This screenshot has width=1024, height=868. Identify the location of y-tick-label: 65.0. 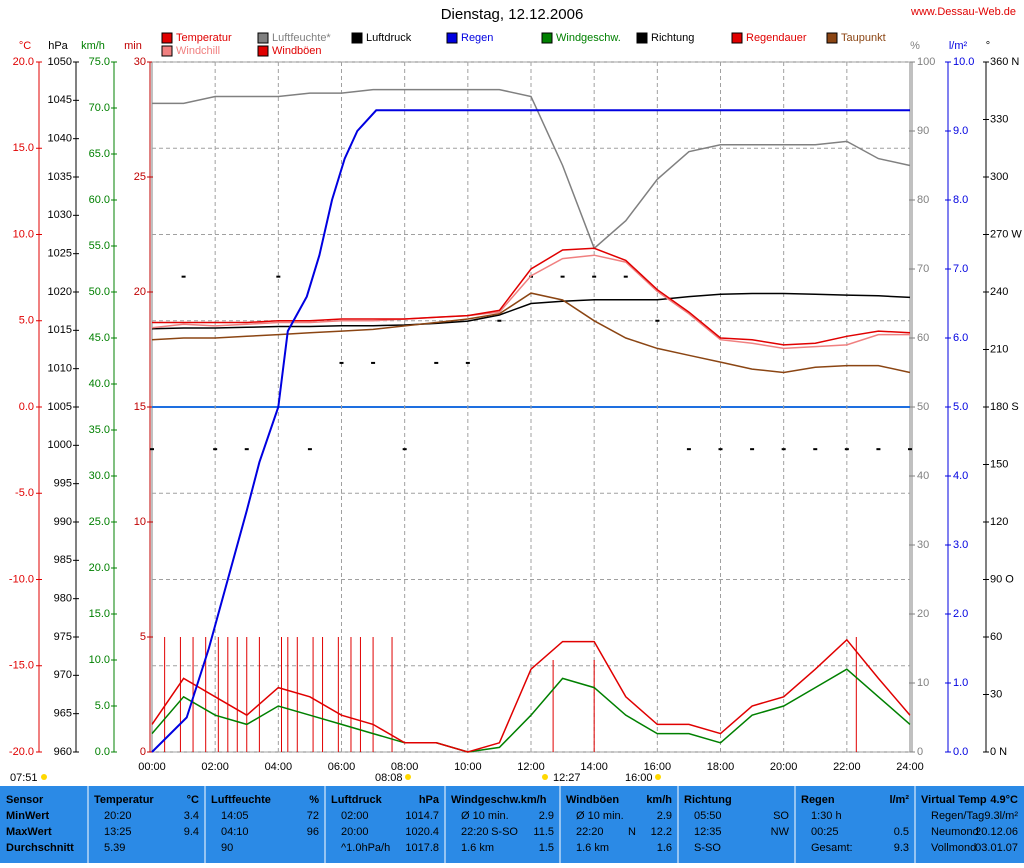
(99, 154).